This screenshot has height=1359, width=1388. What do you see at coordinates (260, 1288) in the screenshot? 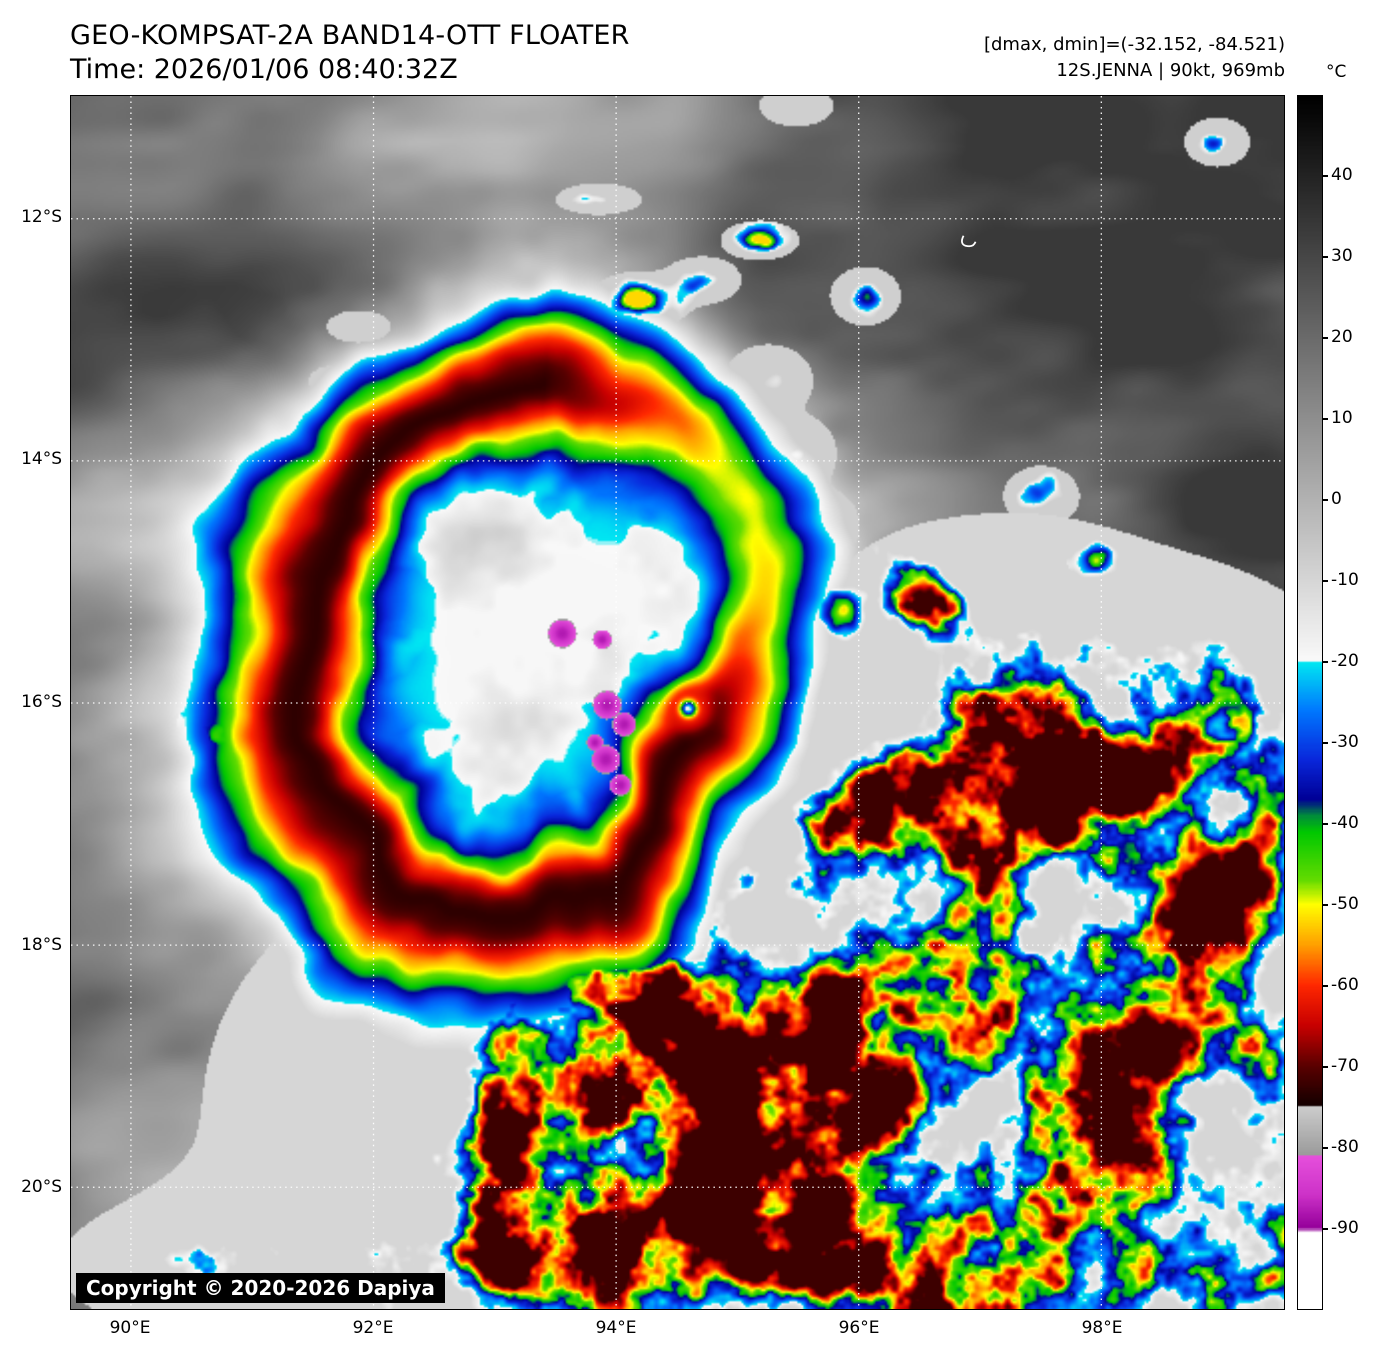
I see `copyright-badge: Copyright © 2020-2026 Dapiya` at bounding box center [260, 1288].